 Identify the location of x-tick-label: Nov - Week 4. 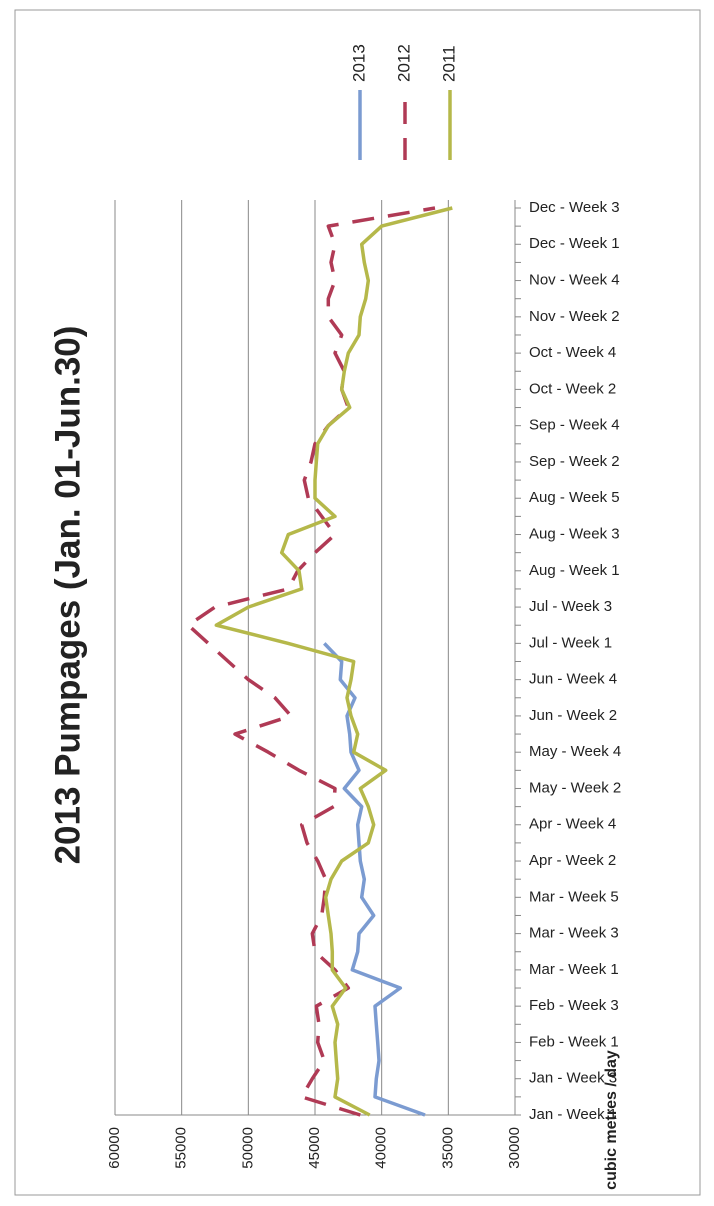
(574, 280).